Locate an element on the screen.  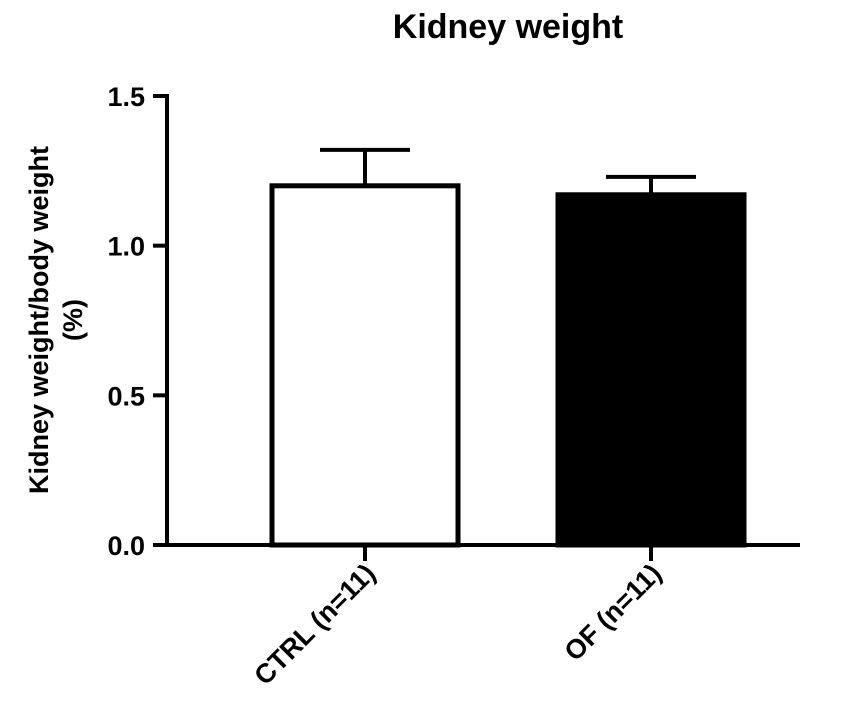
y-axis-label: Kidney weight/body weight (%) is located at coordinates (56, 320).